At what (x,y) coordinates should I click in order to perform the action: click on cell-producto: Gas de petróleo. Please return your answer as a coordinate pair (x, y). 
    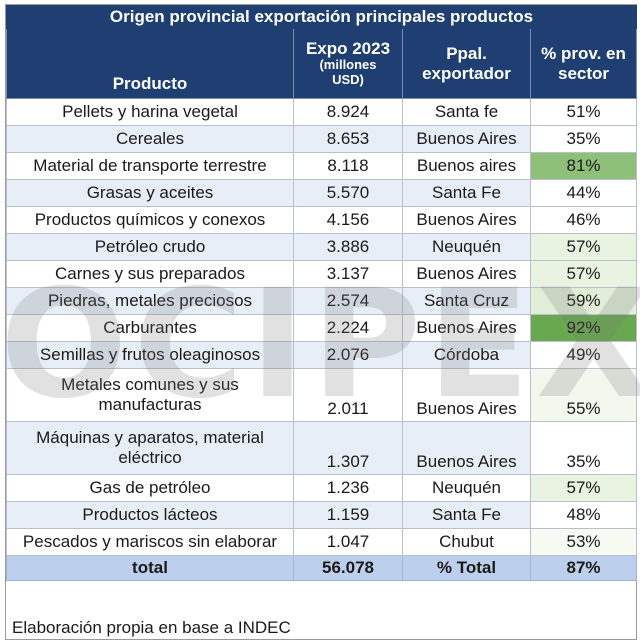
    Looking at the image, I should click on (150, 488).